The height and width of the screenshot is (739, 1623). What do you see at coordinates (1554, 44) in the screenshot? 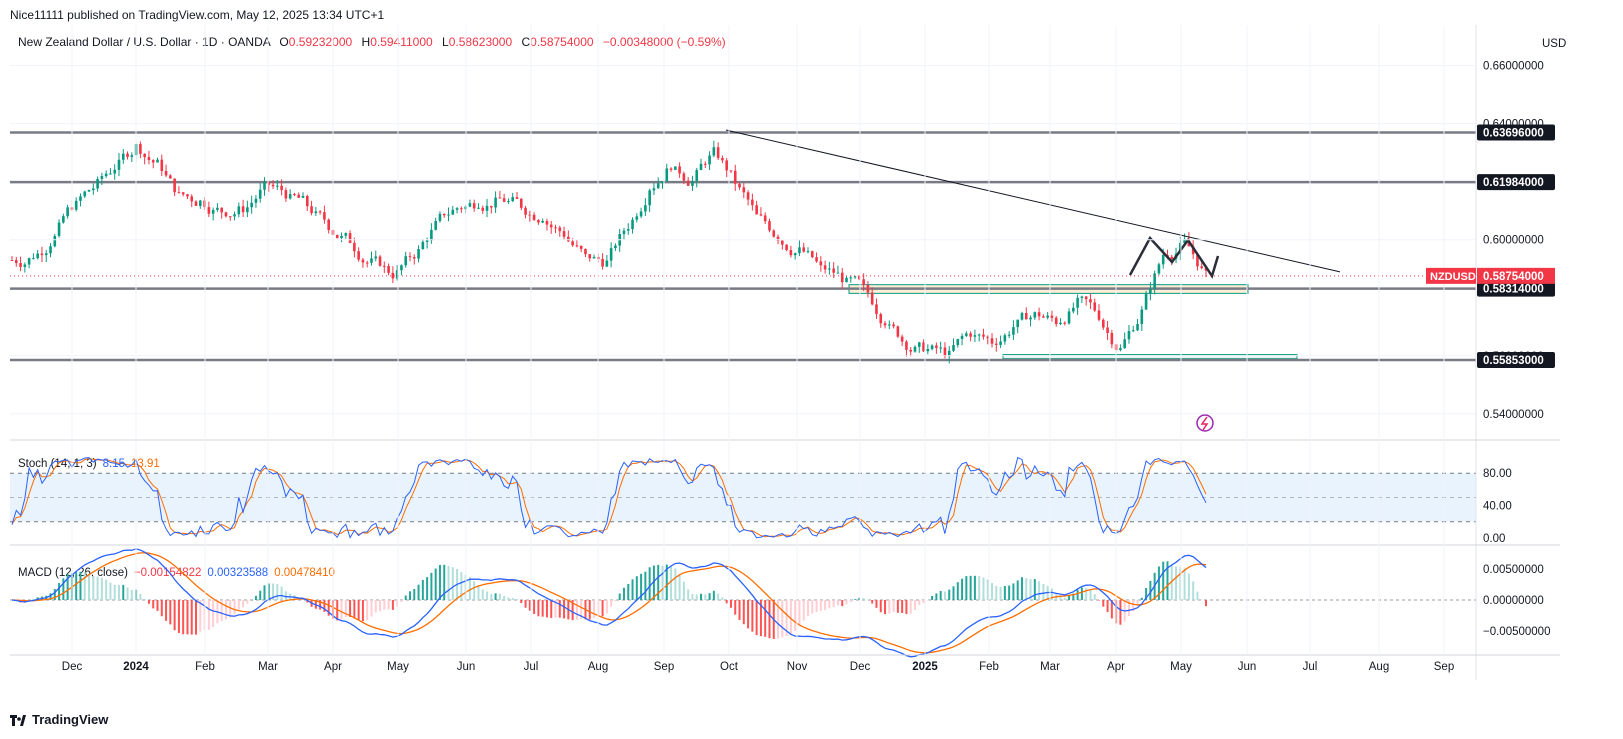
I see `currency-label: USD` at bounding box center [1554, 44].